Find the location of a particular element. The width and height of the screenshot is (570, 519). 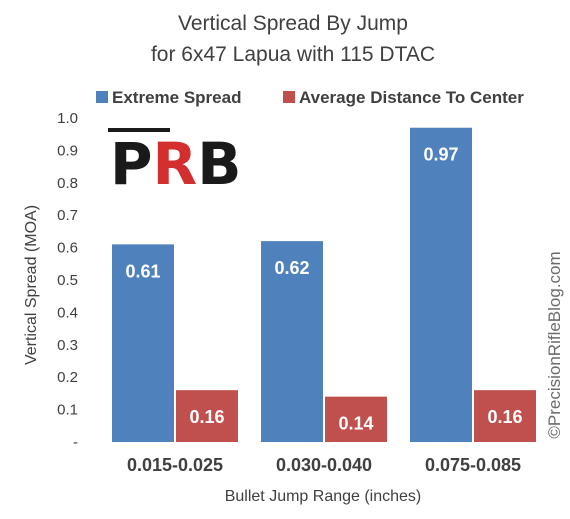

legend-swatch-average-distance is located at coordinates (289, 97).